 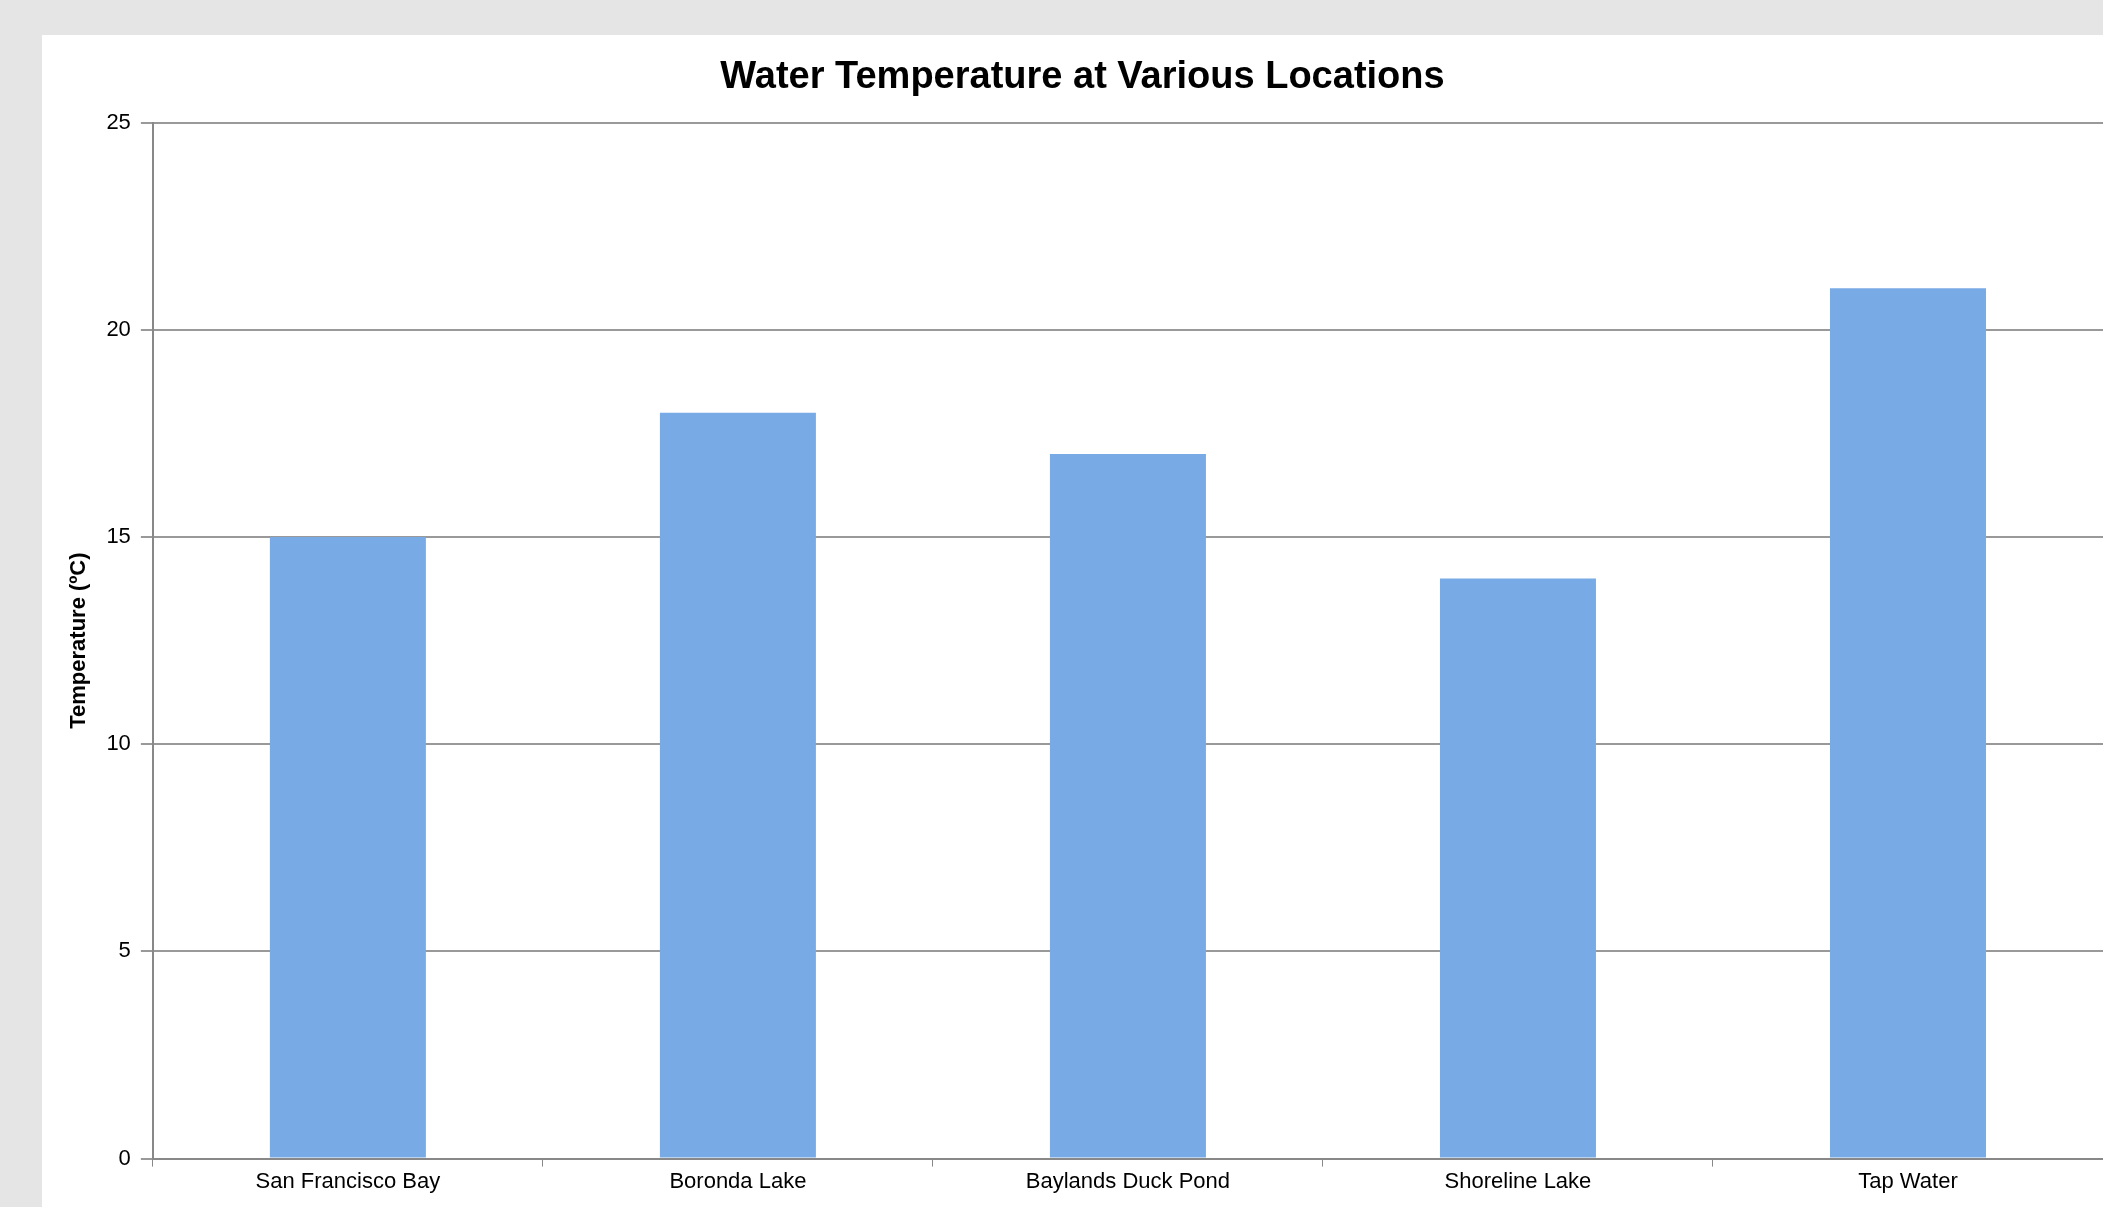 What do you see at coordinates (118, 328) in the screenshot?
I see `y-tick-label: 20` at bounding box center [118, 328].